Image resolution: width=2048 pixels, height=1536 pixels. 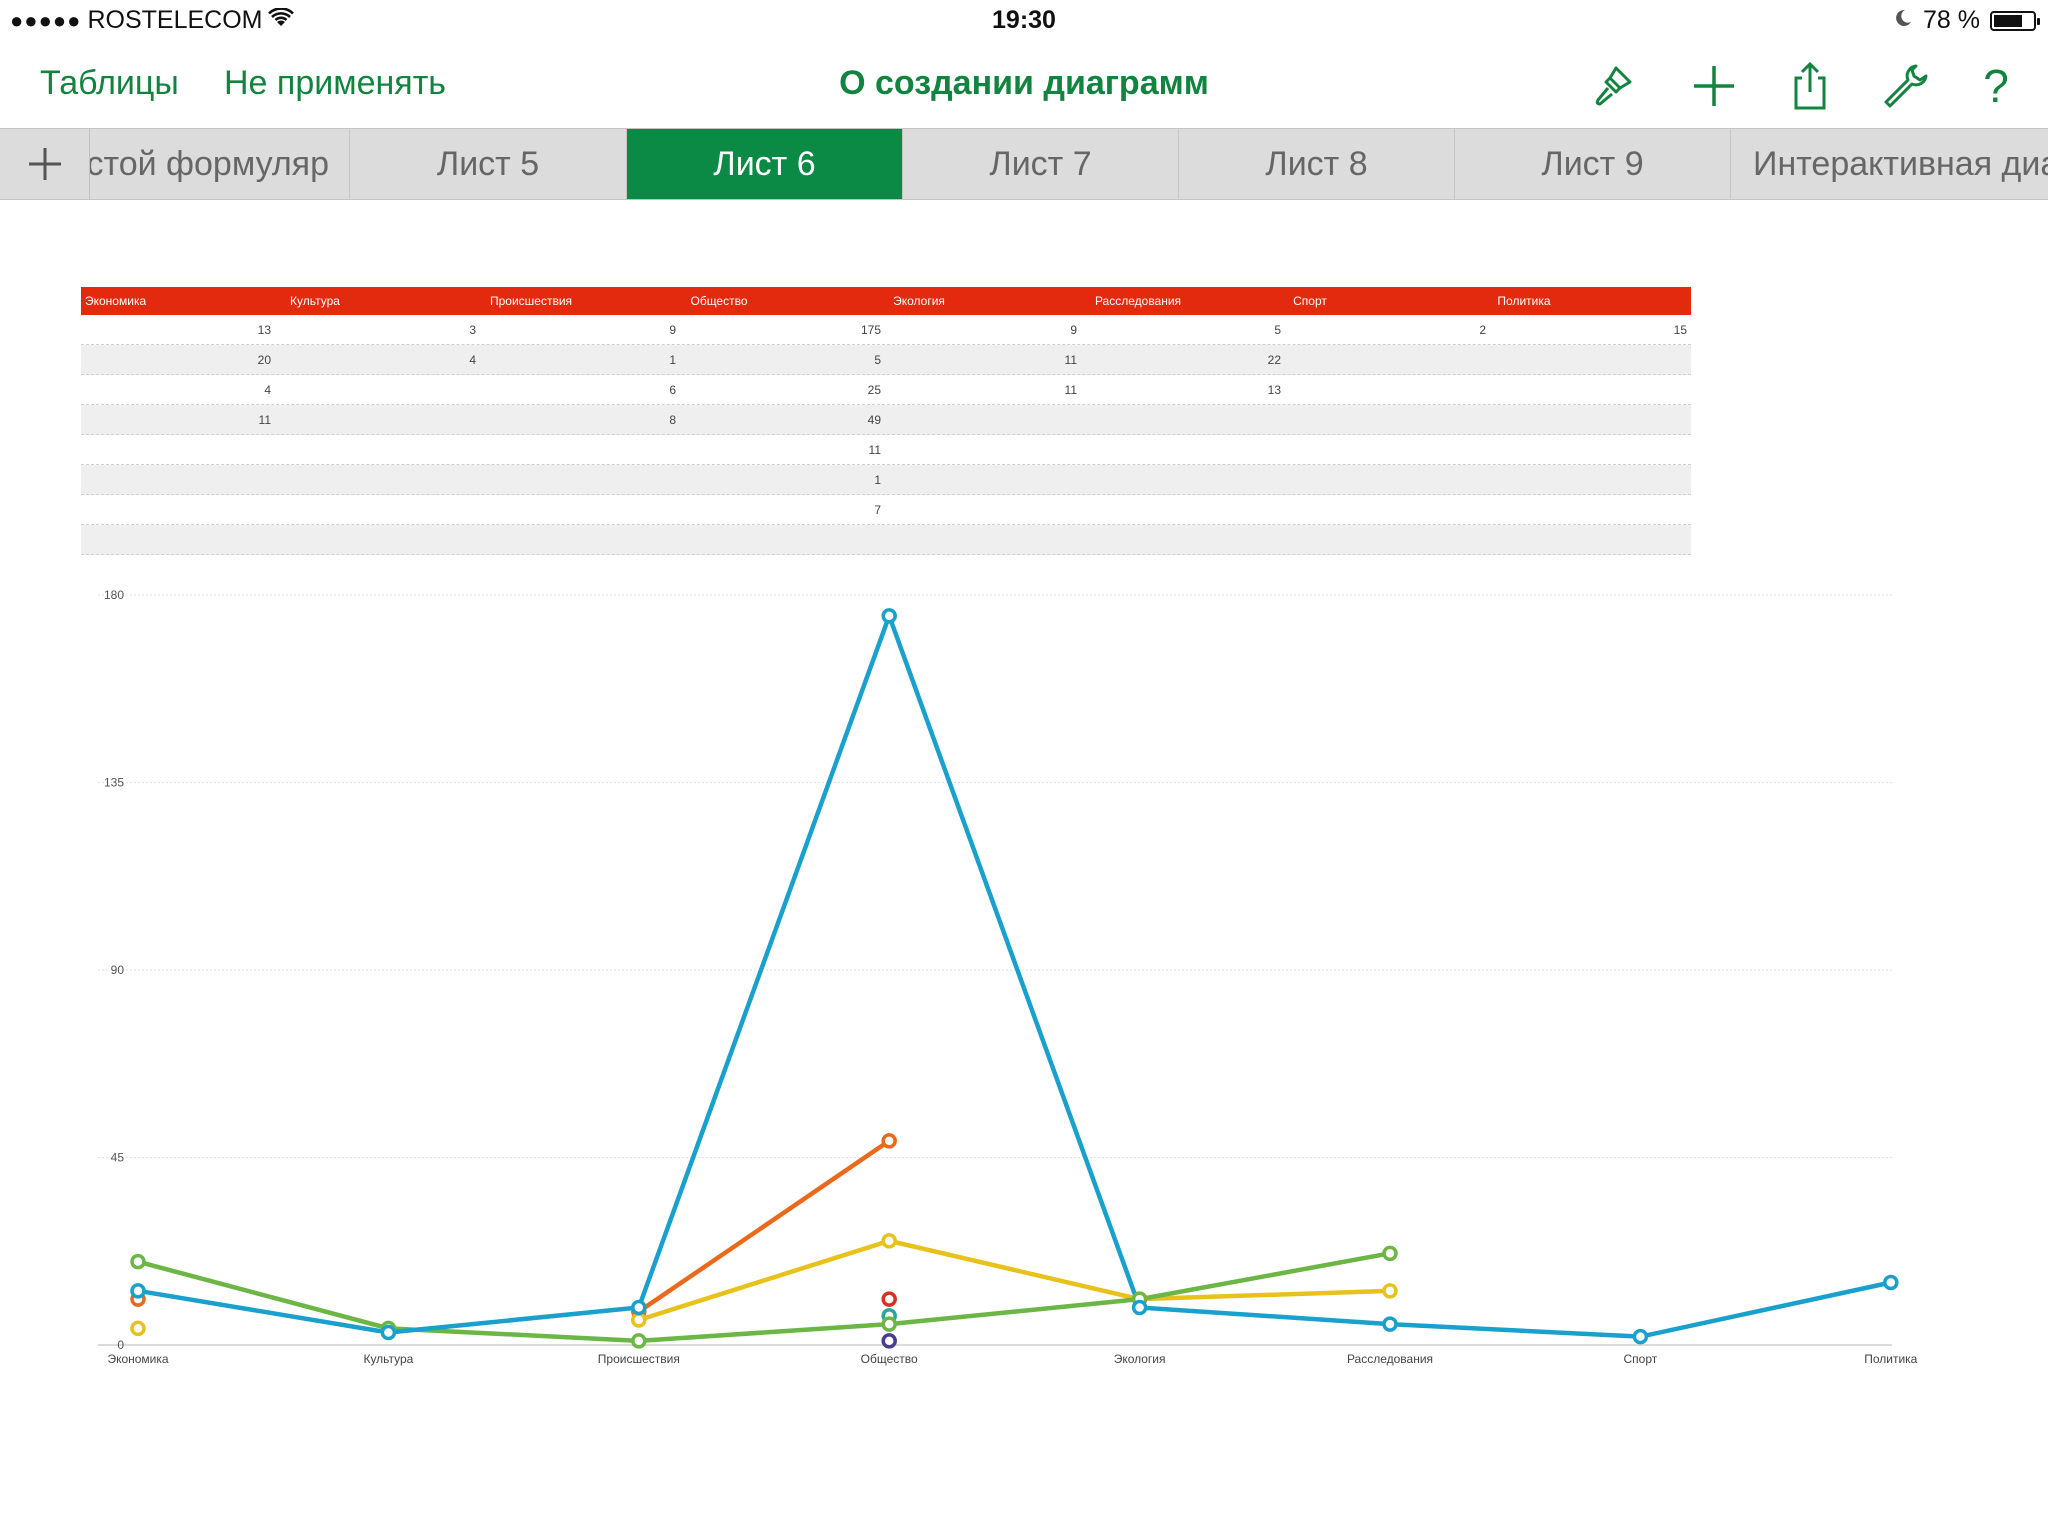 I want to click on table-cell: 49, so click(x=874, y=420).